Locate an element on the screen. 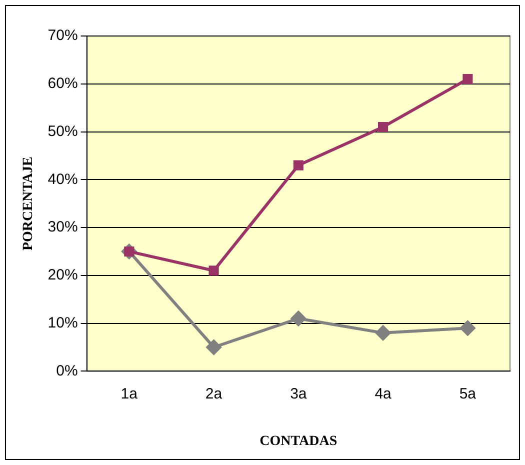  x-tick-label: 5a is located at coordinates (468, 393).